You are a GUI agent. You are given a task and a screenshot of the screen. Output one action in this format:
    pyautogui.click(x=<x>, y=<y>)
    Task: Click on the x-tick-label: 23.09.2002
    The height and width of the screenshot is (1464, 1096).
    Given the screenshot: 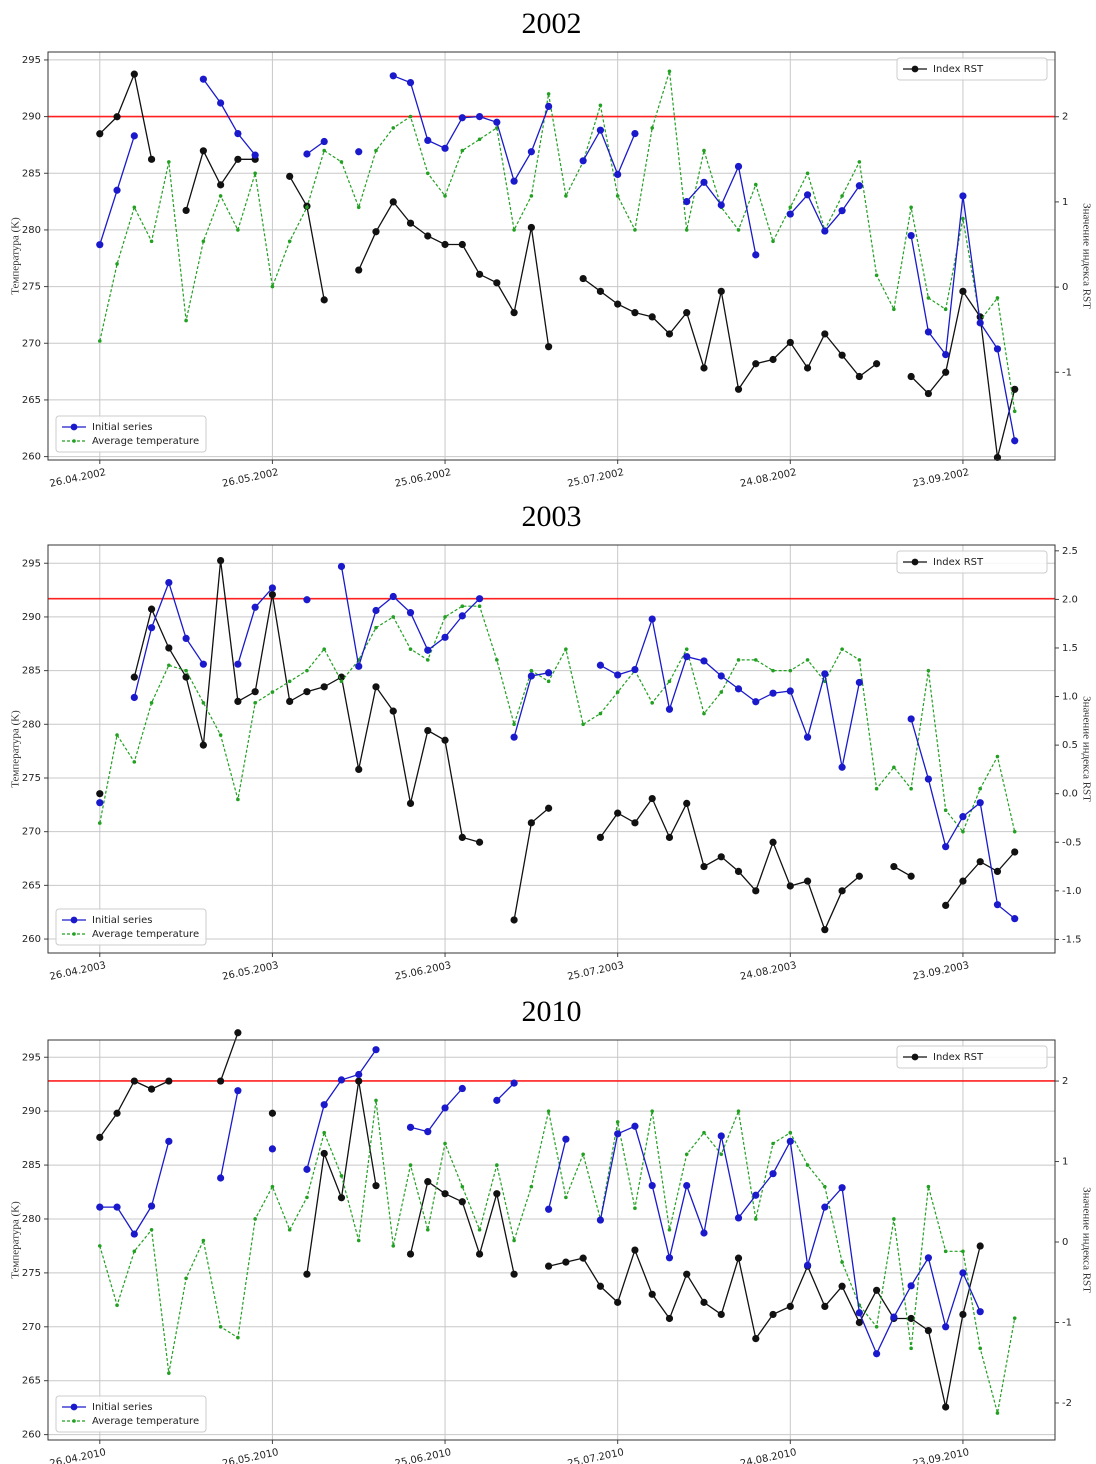 What is the action you would take?
    pyautogui.click(x=941, y=478)
    